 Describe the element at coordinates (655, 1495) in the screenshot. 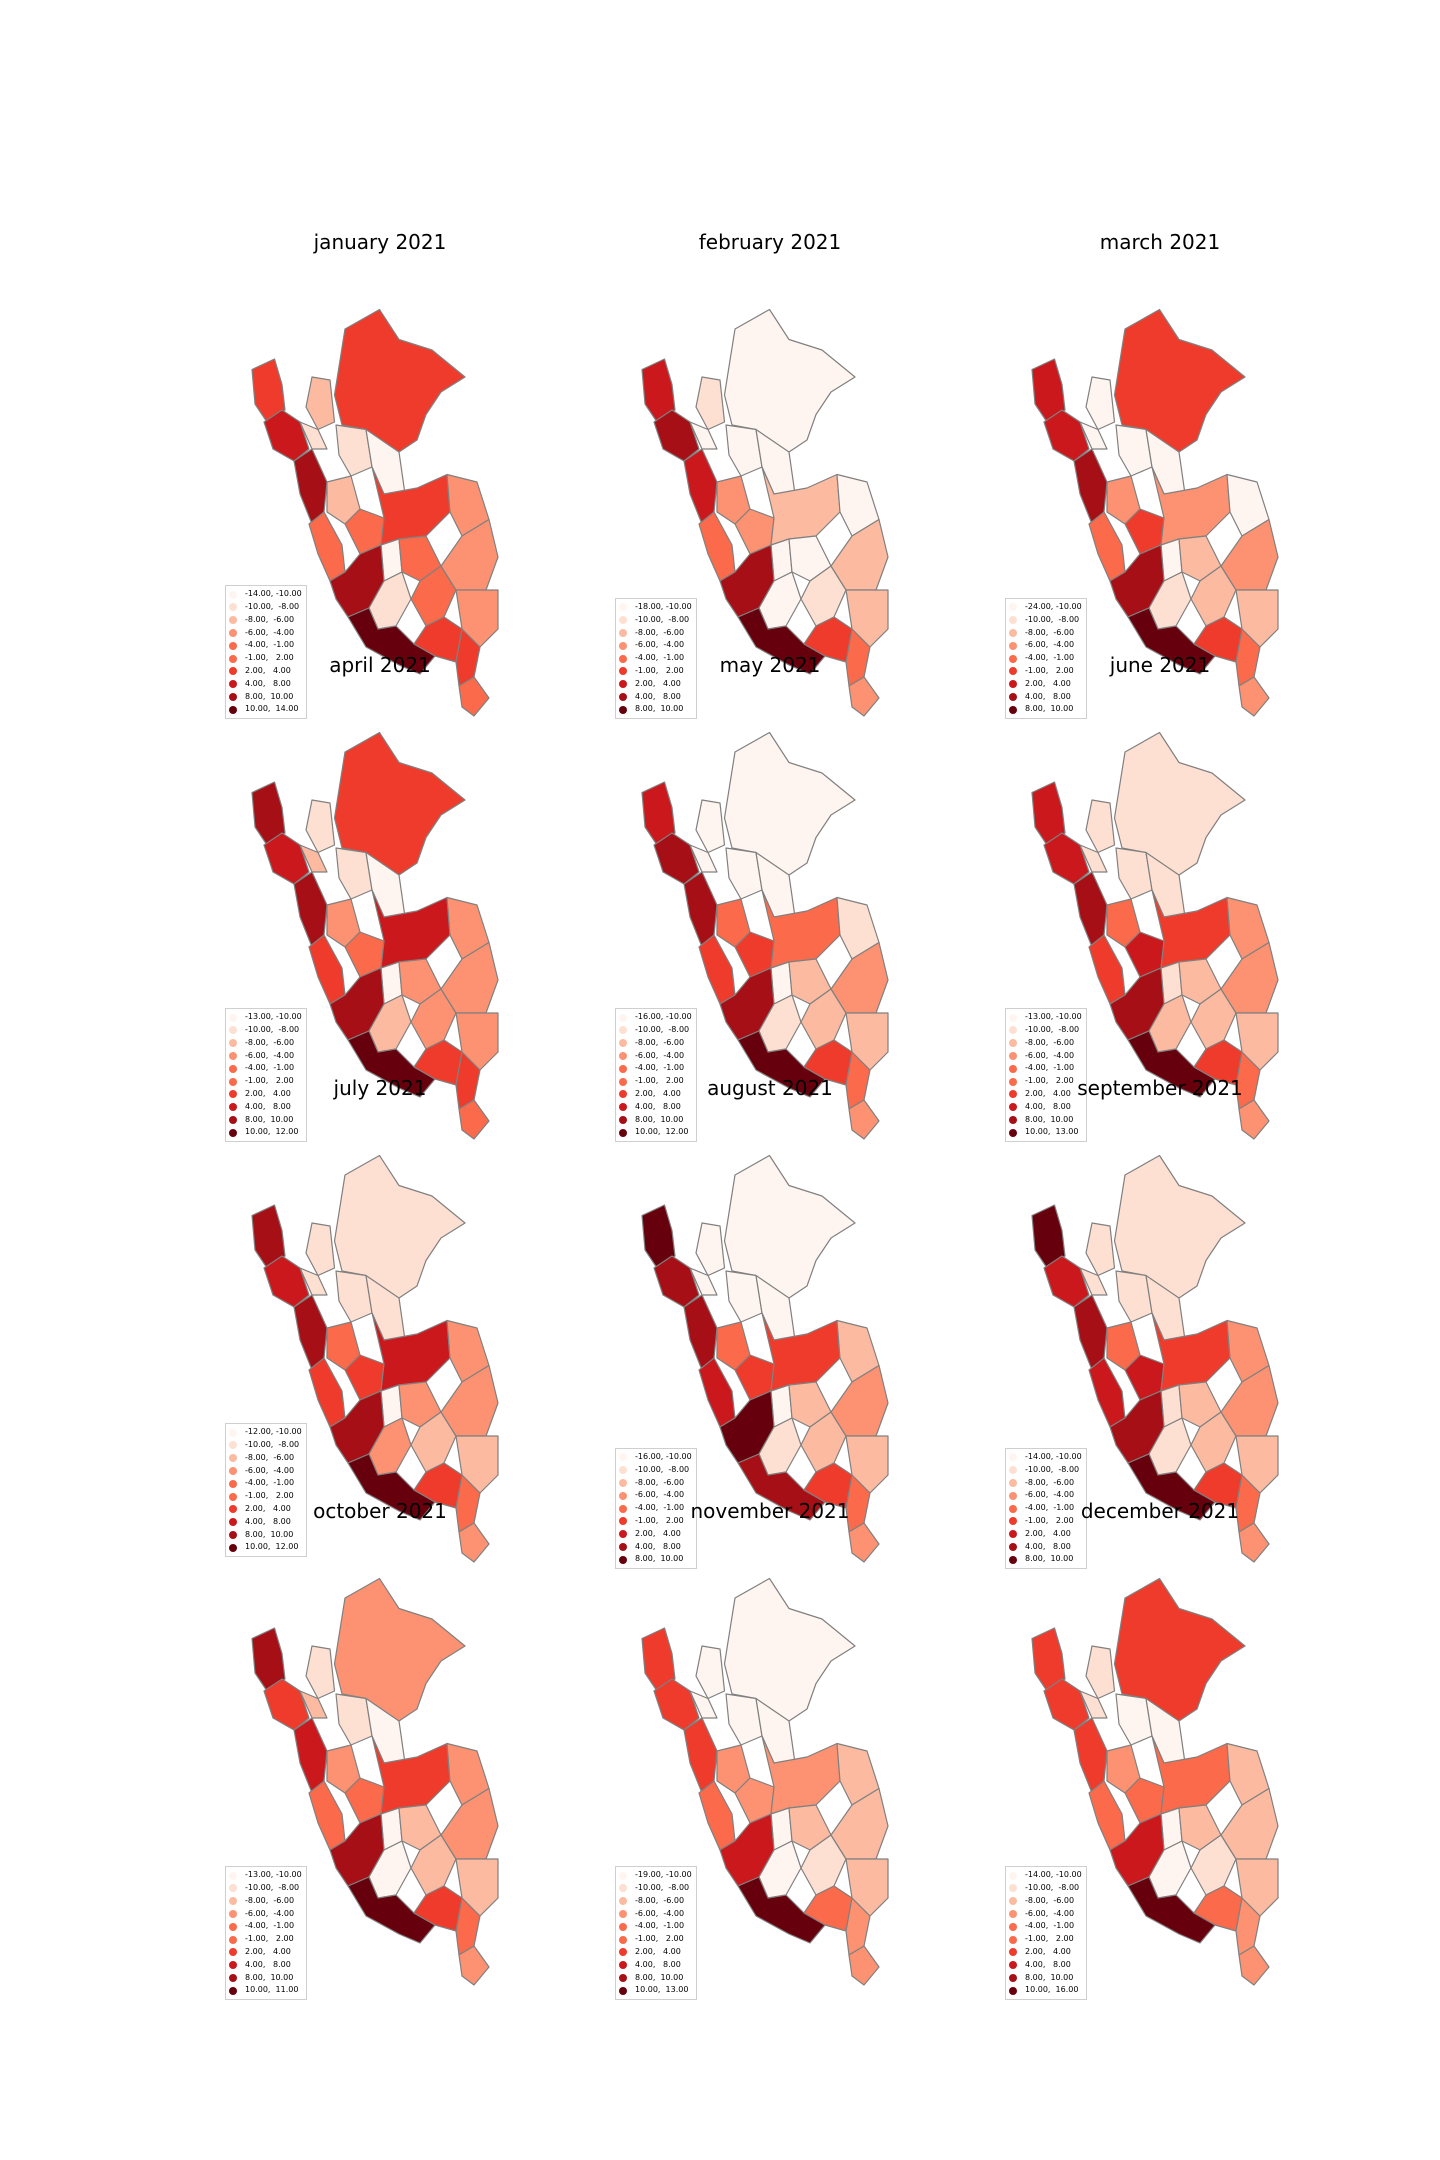

I see `legend-entry: -6.00, -4.00` at that location.